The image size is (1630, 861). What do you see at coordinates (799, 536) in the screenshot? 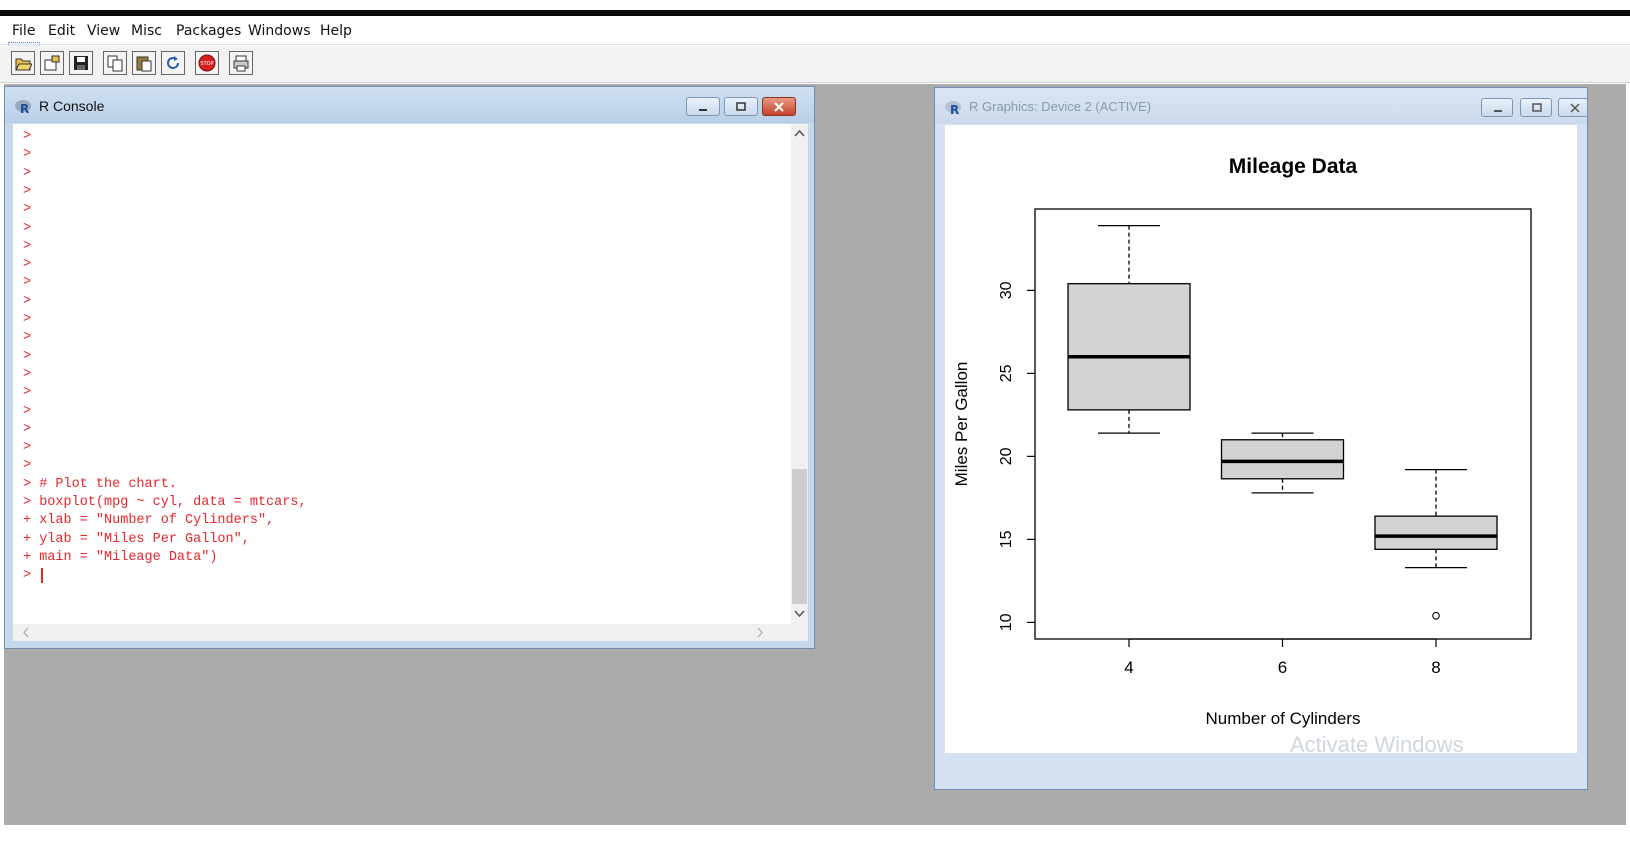
I see `console-scroll-thumb` at bounding box center [799, 536].